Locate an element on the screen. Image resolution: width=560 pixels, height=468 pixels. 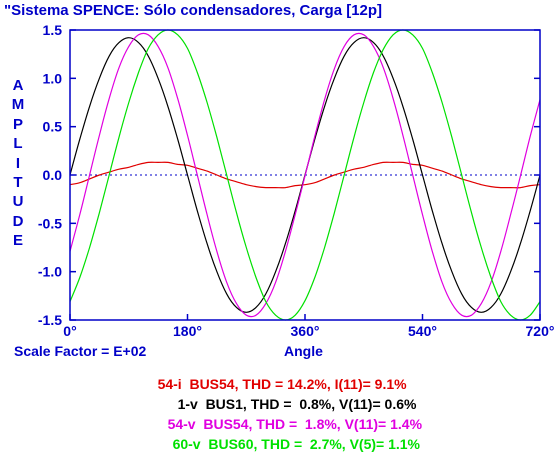
legend-entry: 54-i BUS54, THD = 14.2%, I(11)= 9.1% is located at coordinates (274, 376).